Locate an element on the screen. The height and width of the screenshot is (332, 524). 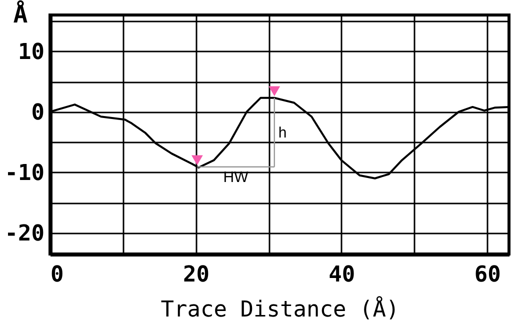
x-tick-label: 40 is located at coordinates (342, 275).